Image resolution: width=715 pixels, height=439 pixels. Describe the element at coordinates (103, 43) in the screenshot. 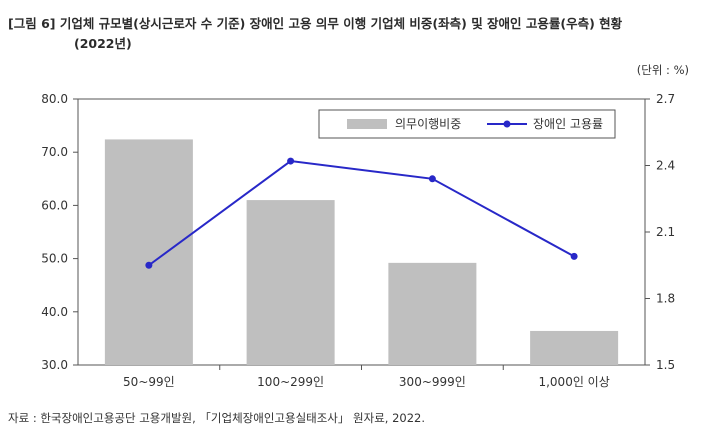

I see `title-line-2: (2022년)` at that location.